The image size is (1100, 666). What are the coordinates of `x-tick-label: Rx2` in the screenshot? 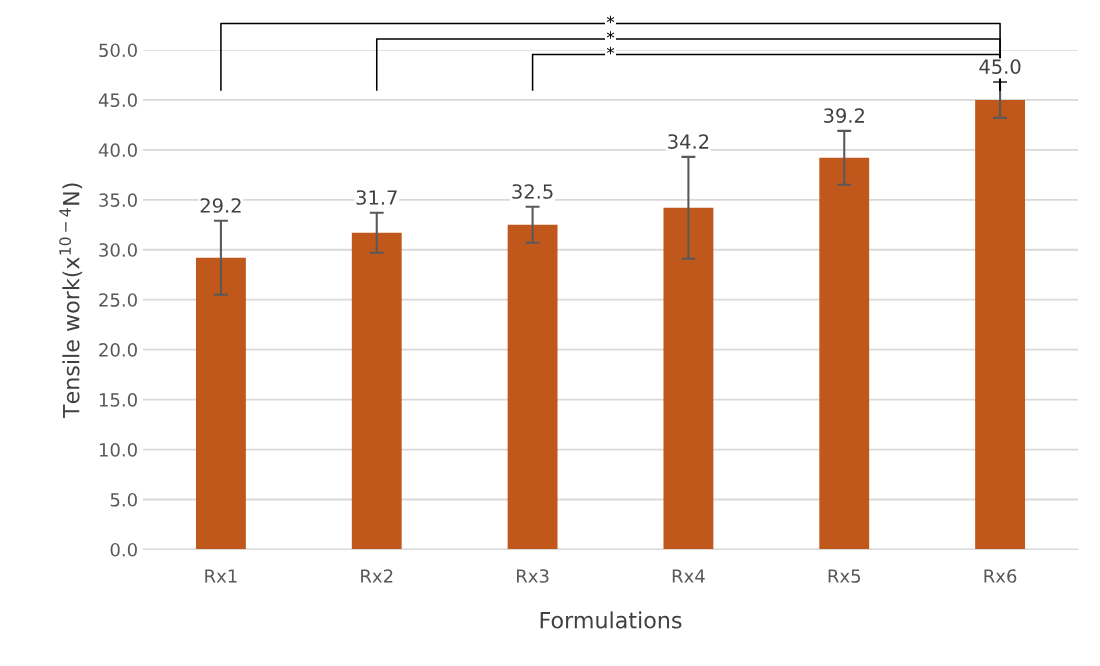 It's located at (377, 576).